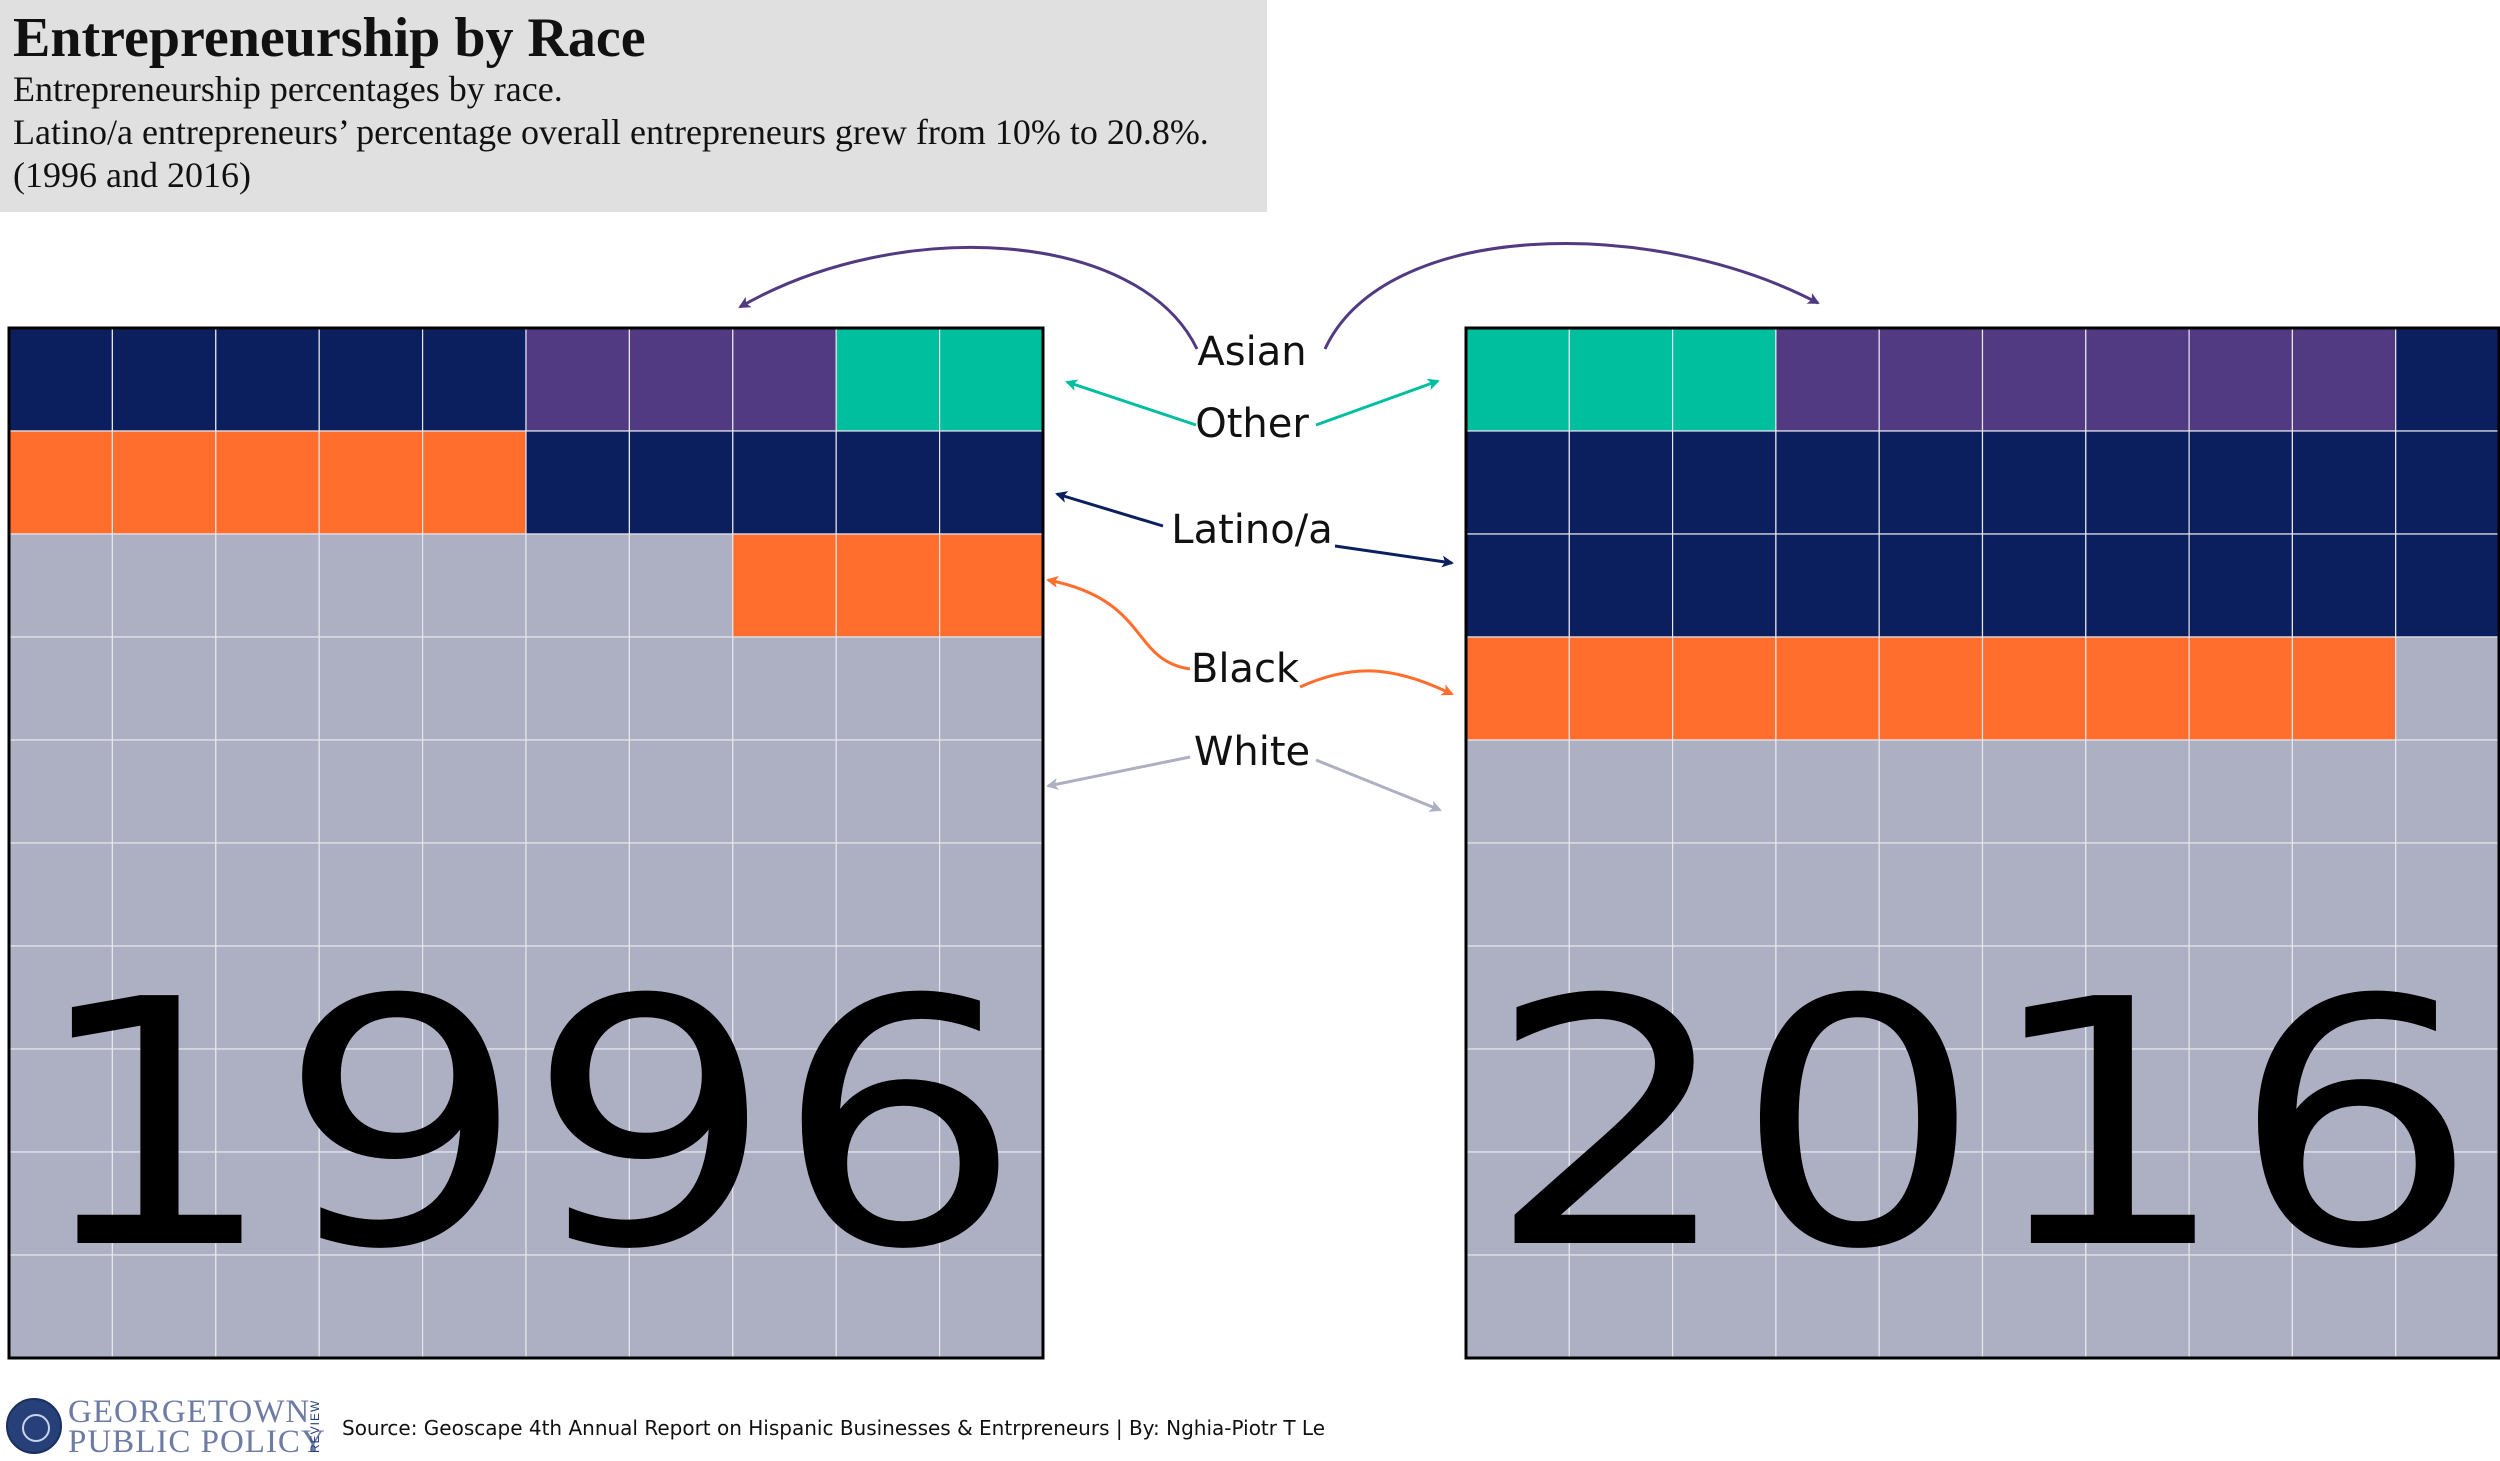  Describe the element at coordinates (1118, 623) in the screenshot. I see `arrow-black-1996` at that location.